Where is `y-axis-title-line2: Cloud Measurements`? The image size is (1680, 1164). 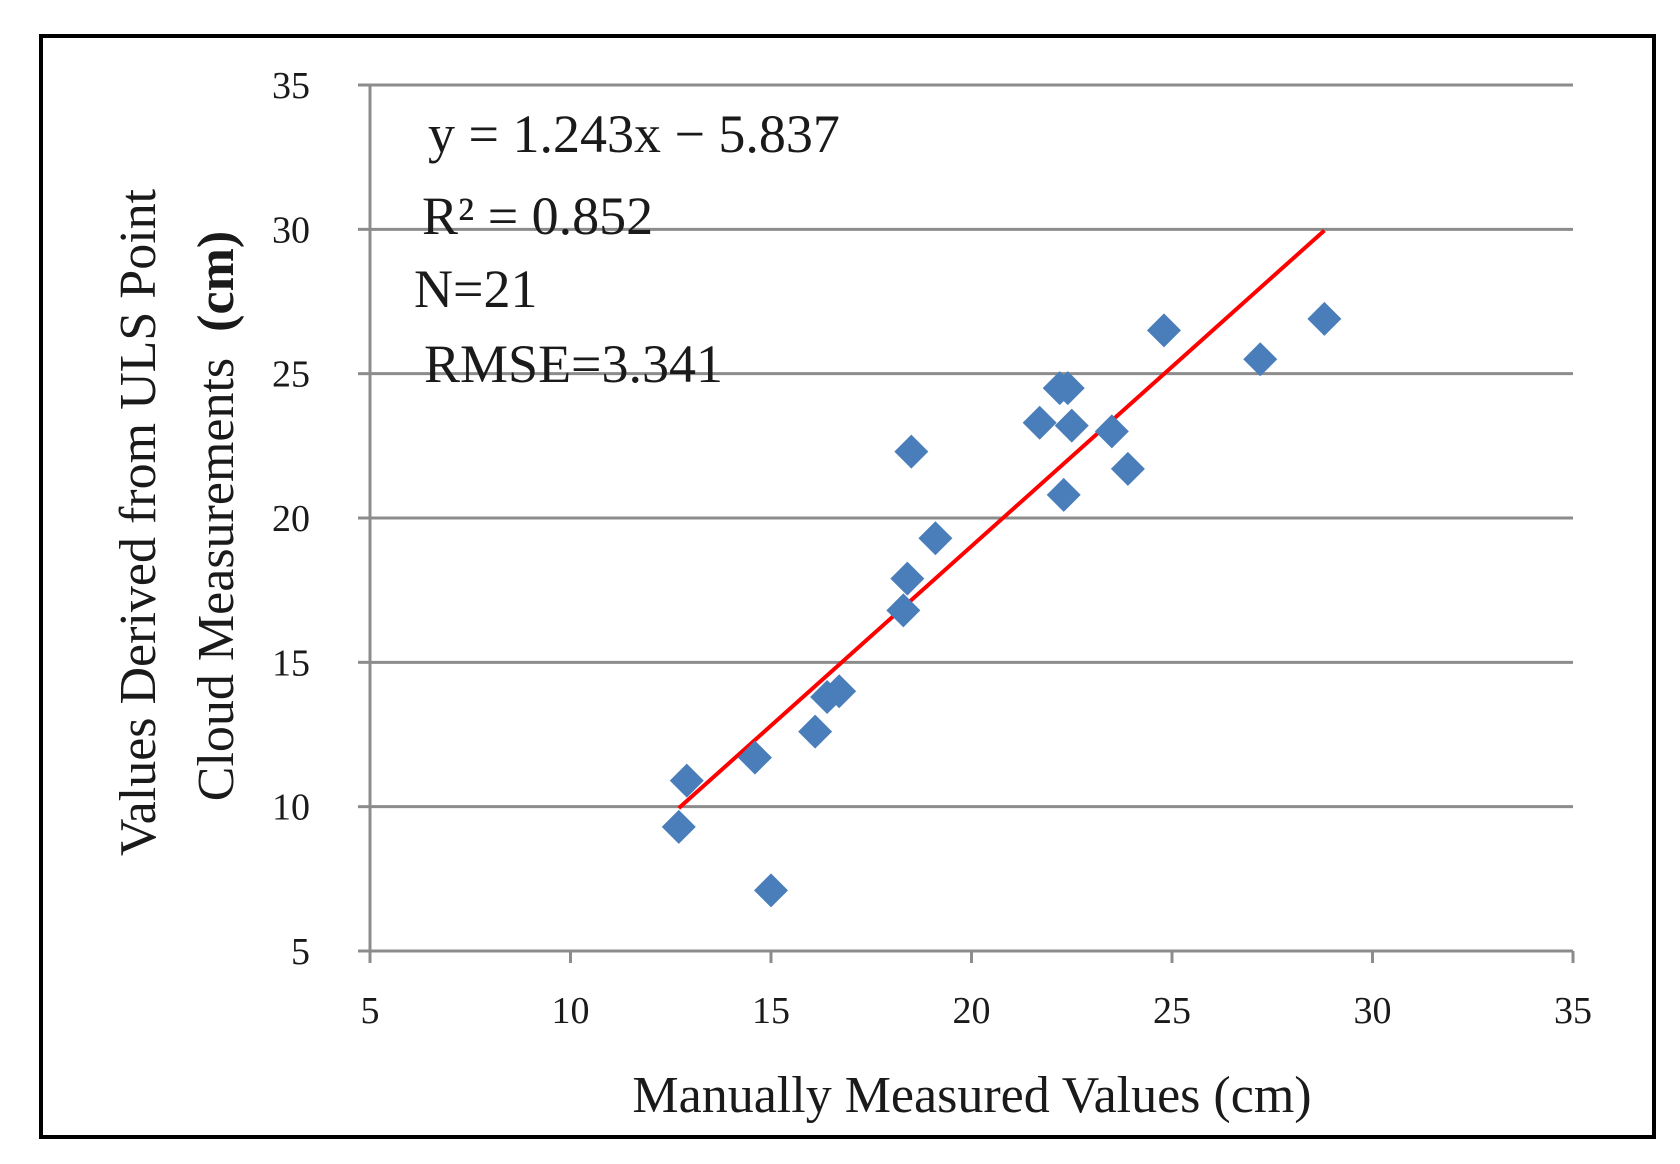
y-axis-title-line2: Cloud Measurements is located at coordinates (216, 566).